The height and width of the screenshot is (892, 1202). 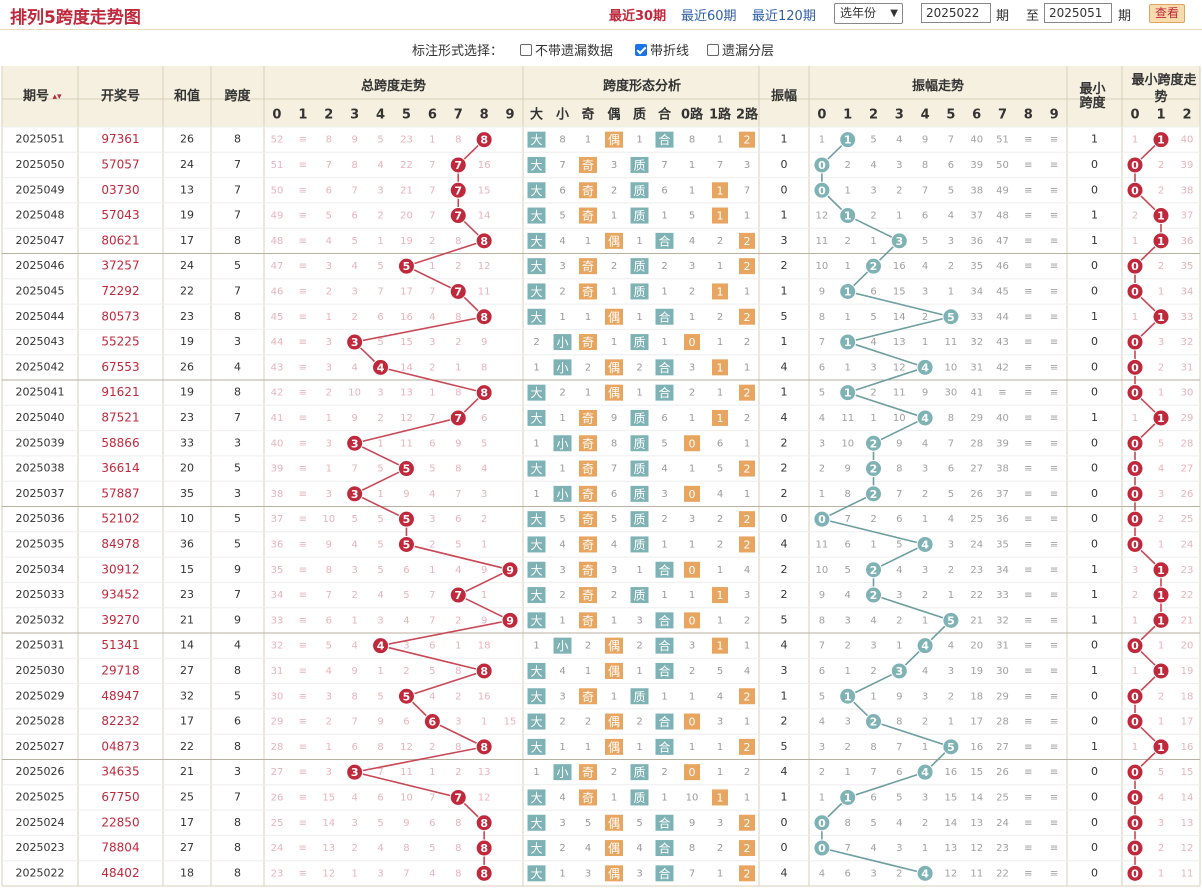 I want to click on shape-omission: 5, so click(x=692, y=216).